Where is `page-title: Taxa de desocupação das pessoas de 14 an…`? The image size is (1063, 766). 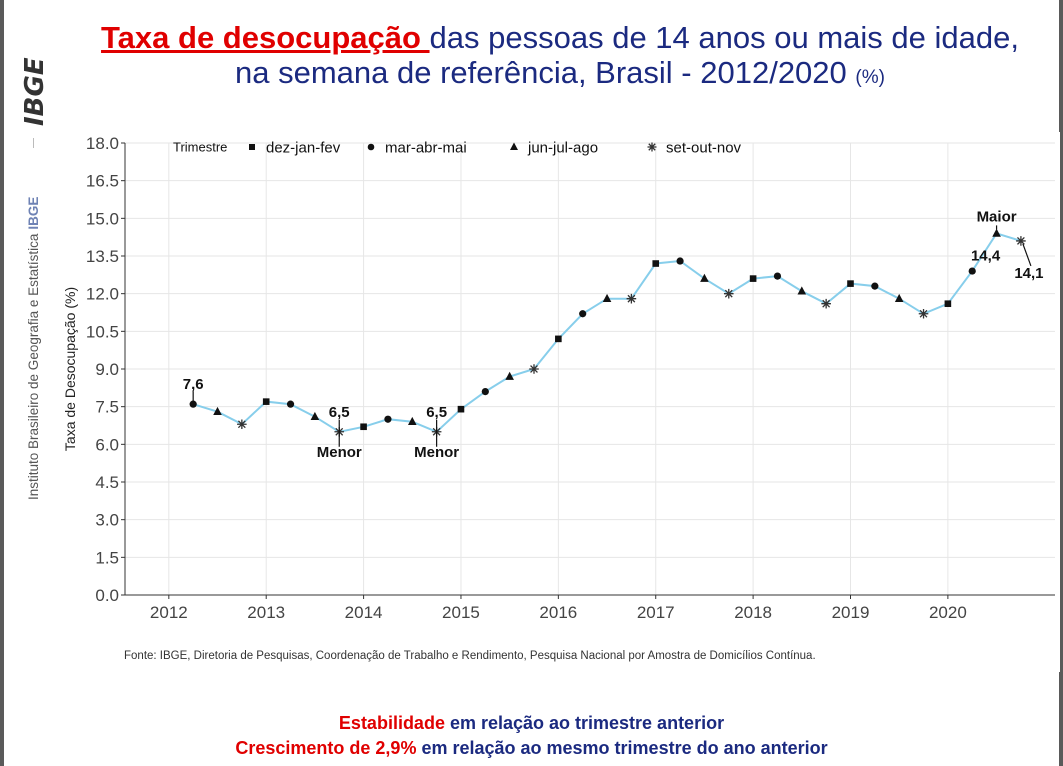 page-title: Taxa de desocupação das pessoas de 14 an… is located at coordinates (560, 57).